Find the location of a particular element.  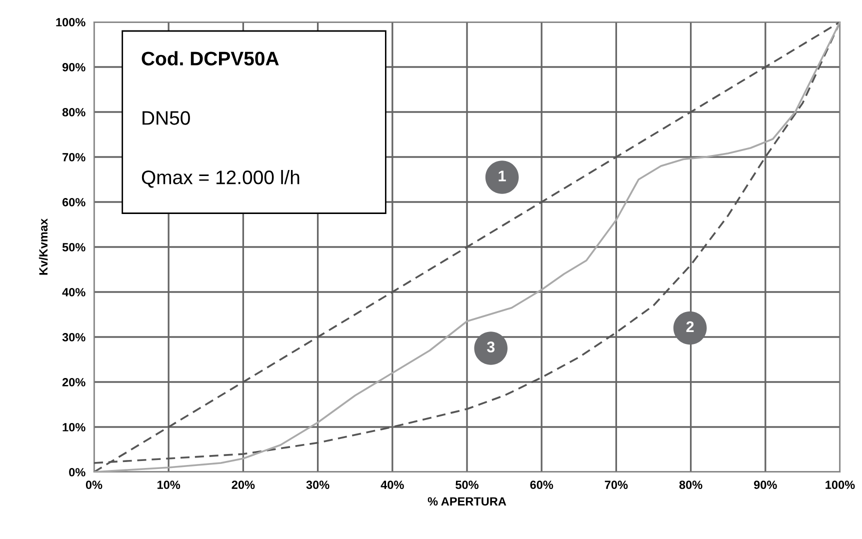

annotation: 3 is located at coordinates (490, 347).